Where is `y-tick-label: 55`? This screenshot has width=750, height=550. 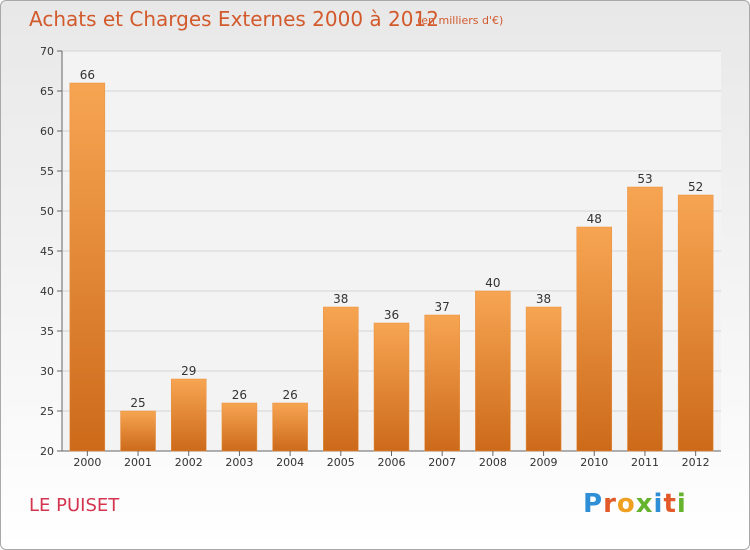 y-tick-label: 55 is located at coordinates (47, 171).